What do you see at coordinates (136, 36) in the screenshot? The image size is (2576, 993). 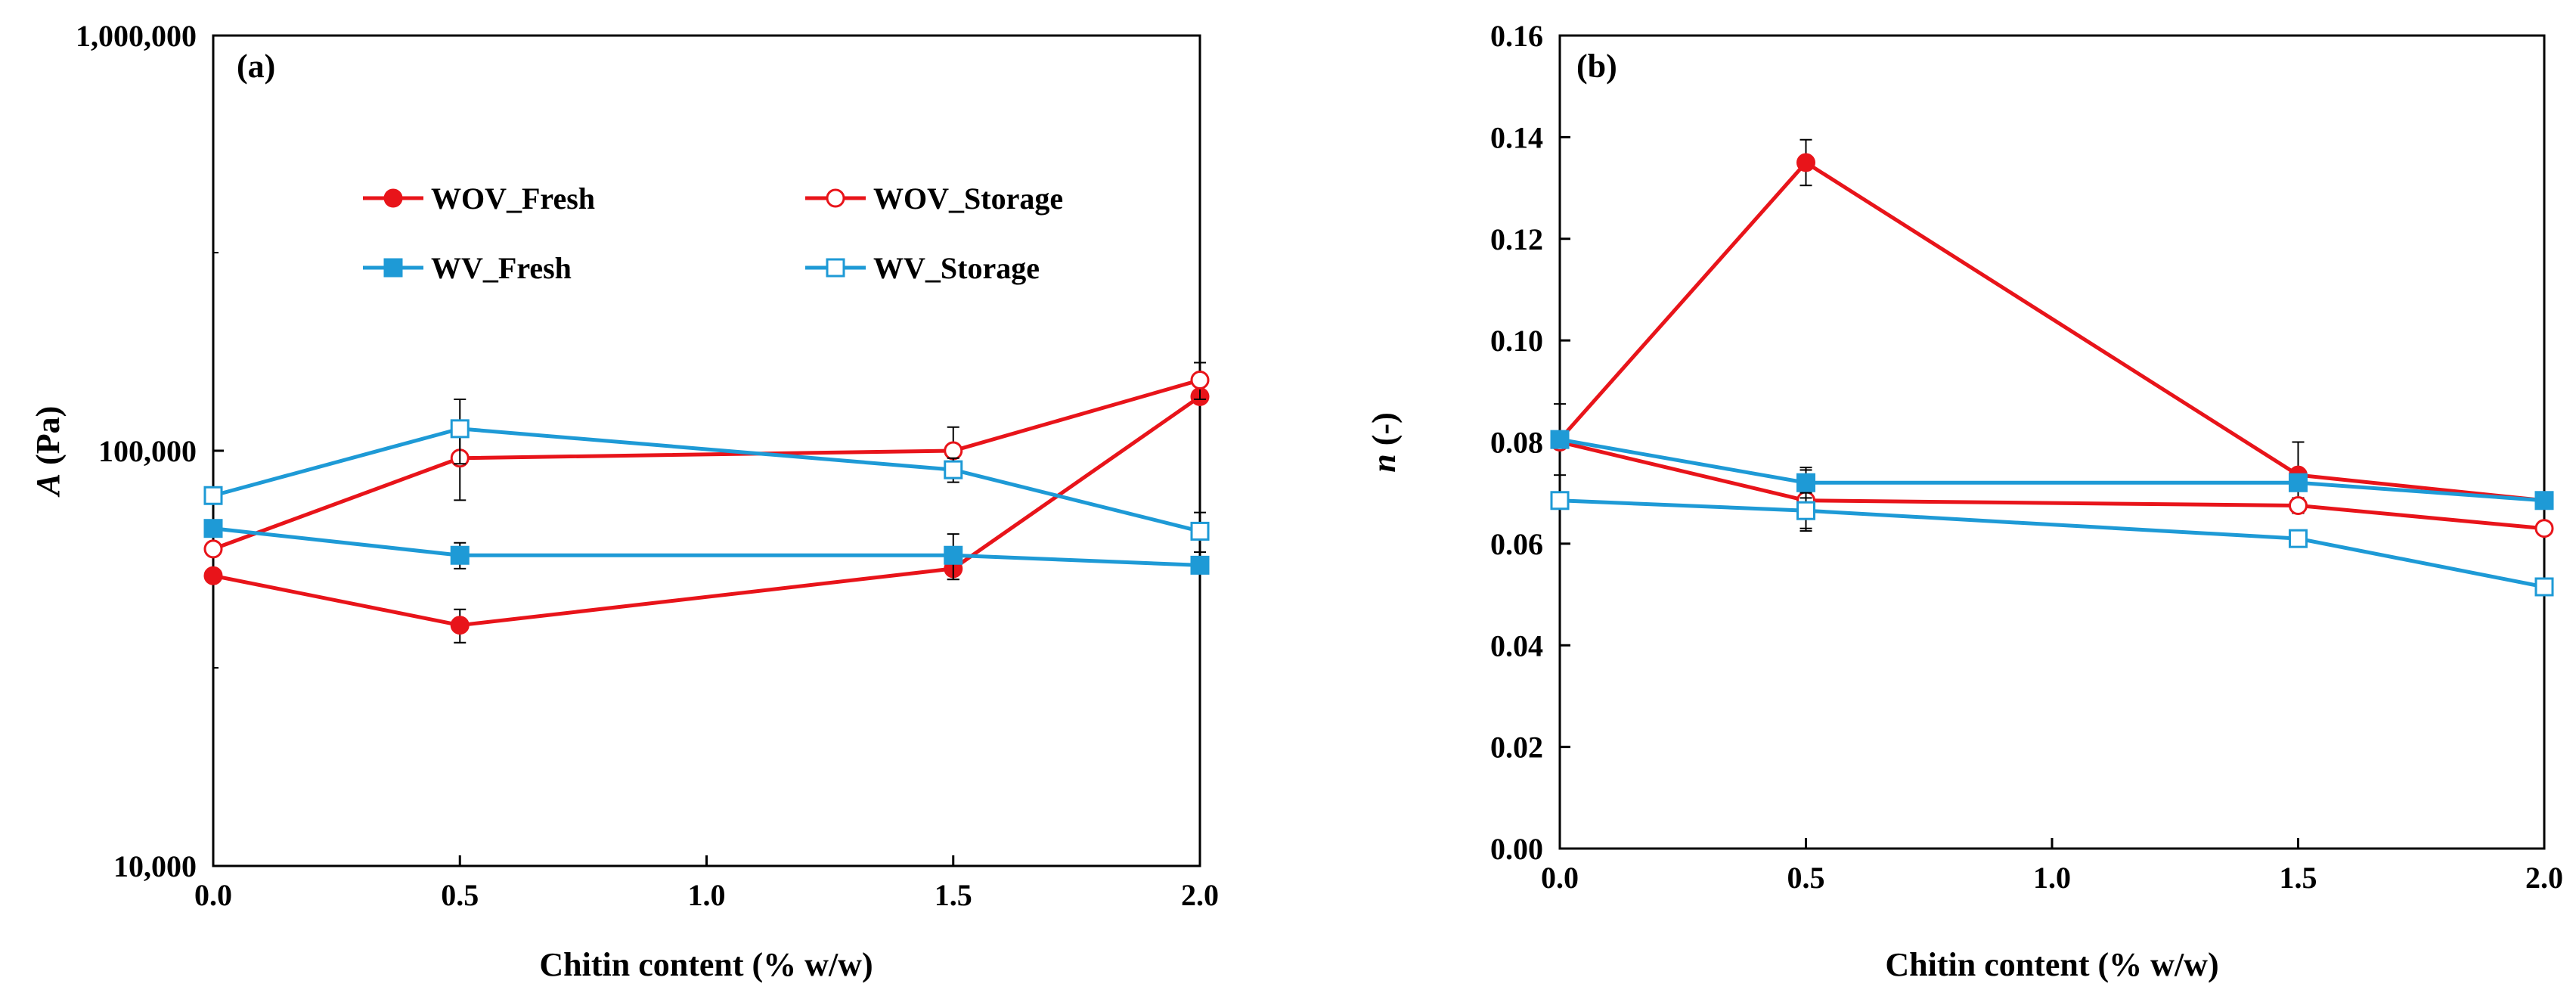 I see `panel-a-y-tick-label: 1,000,000` at bounding box center [136, 36].